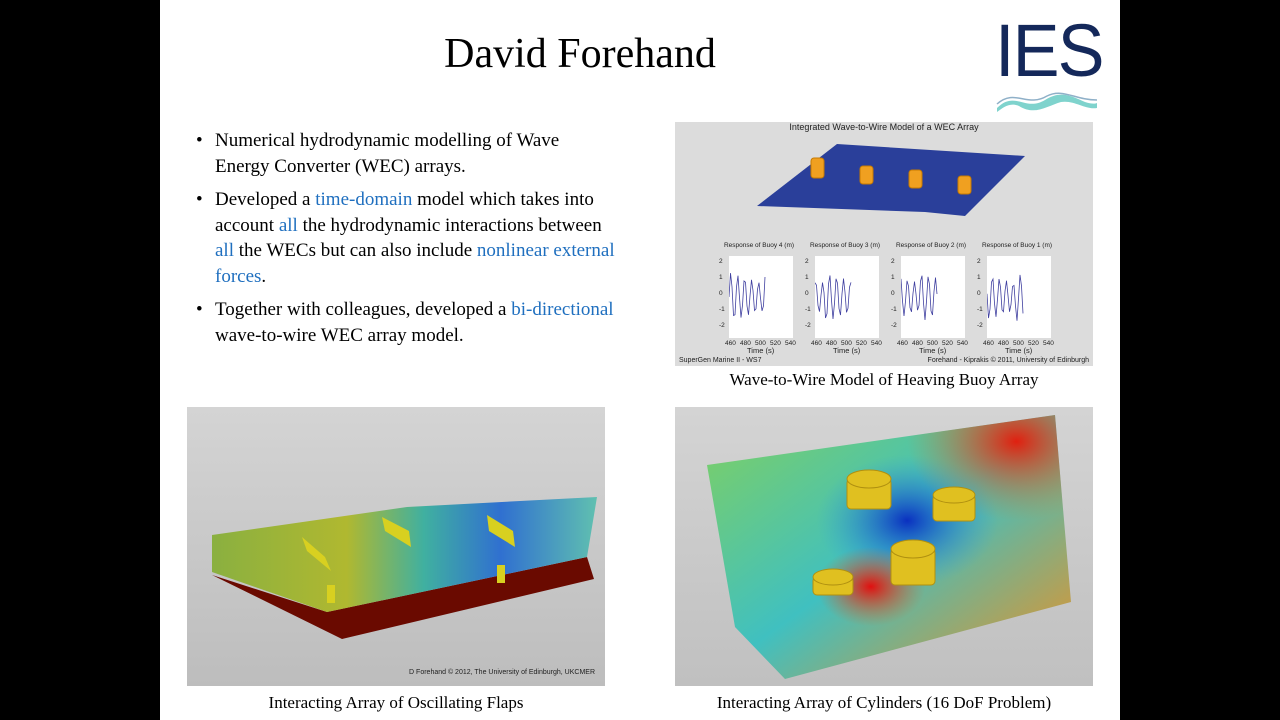 The height and width of the screenshot is (720, 1280). What do you see at coordinates (889, 547) in the screenshot?
I see `cylinders-surface-image` at bounding box center [889, 547].